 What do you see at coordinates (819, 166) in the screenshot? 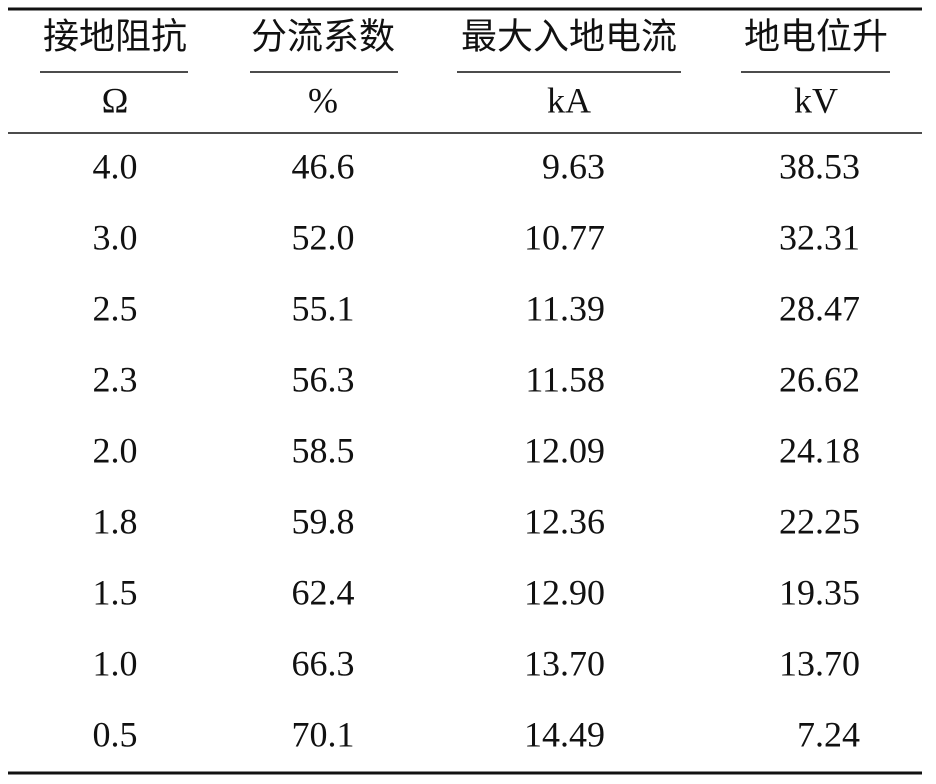
I see `table-cell: 38.53` at bounding box center [819, 166].